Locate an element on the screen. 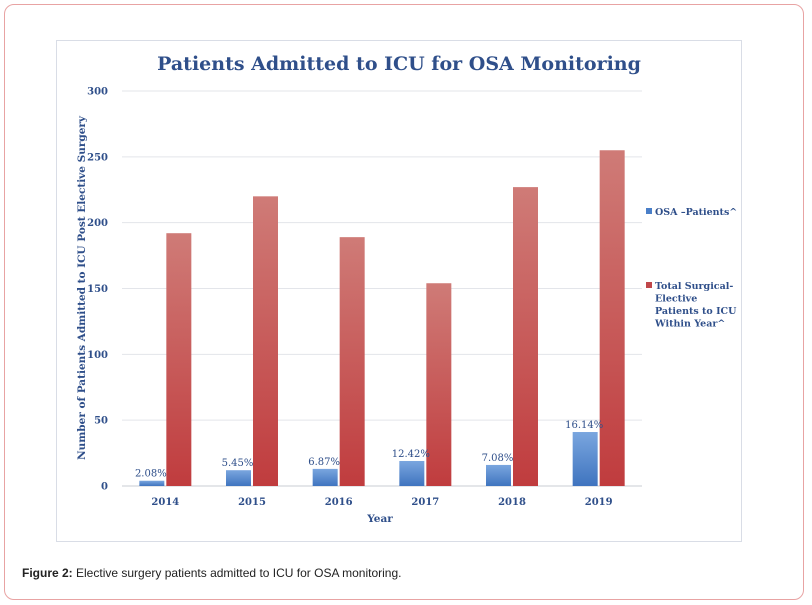 The height and width of the screenshot is (605, 812). legend-label-osa: OSA –Patients^ is located at coordinates (696, 212).